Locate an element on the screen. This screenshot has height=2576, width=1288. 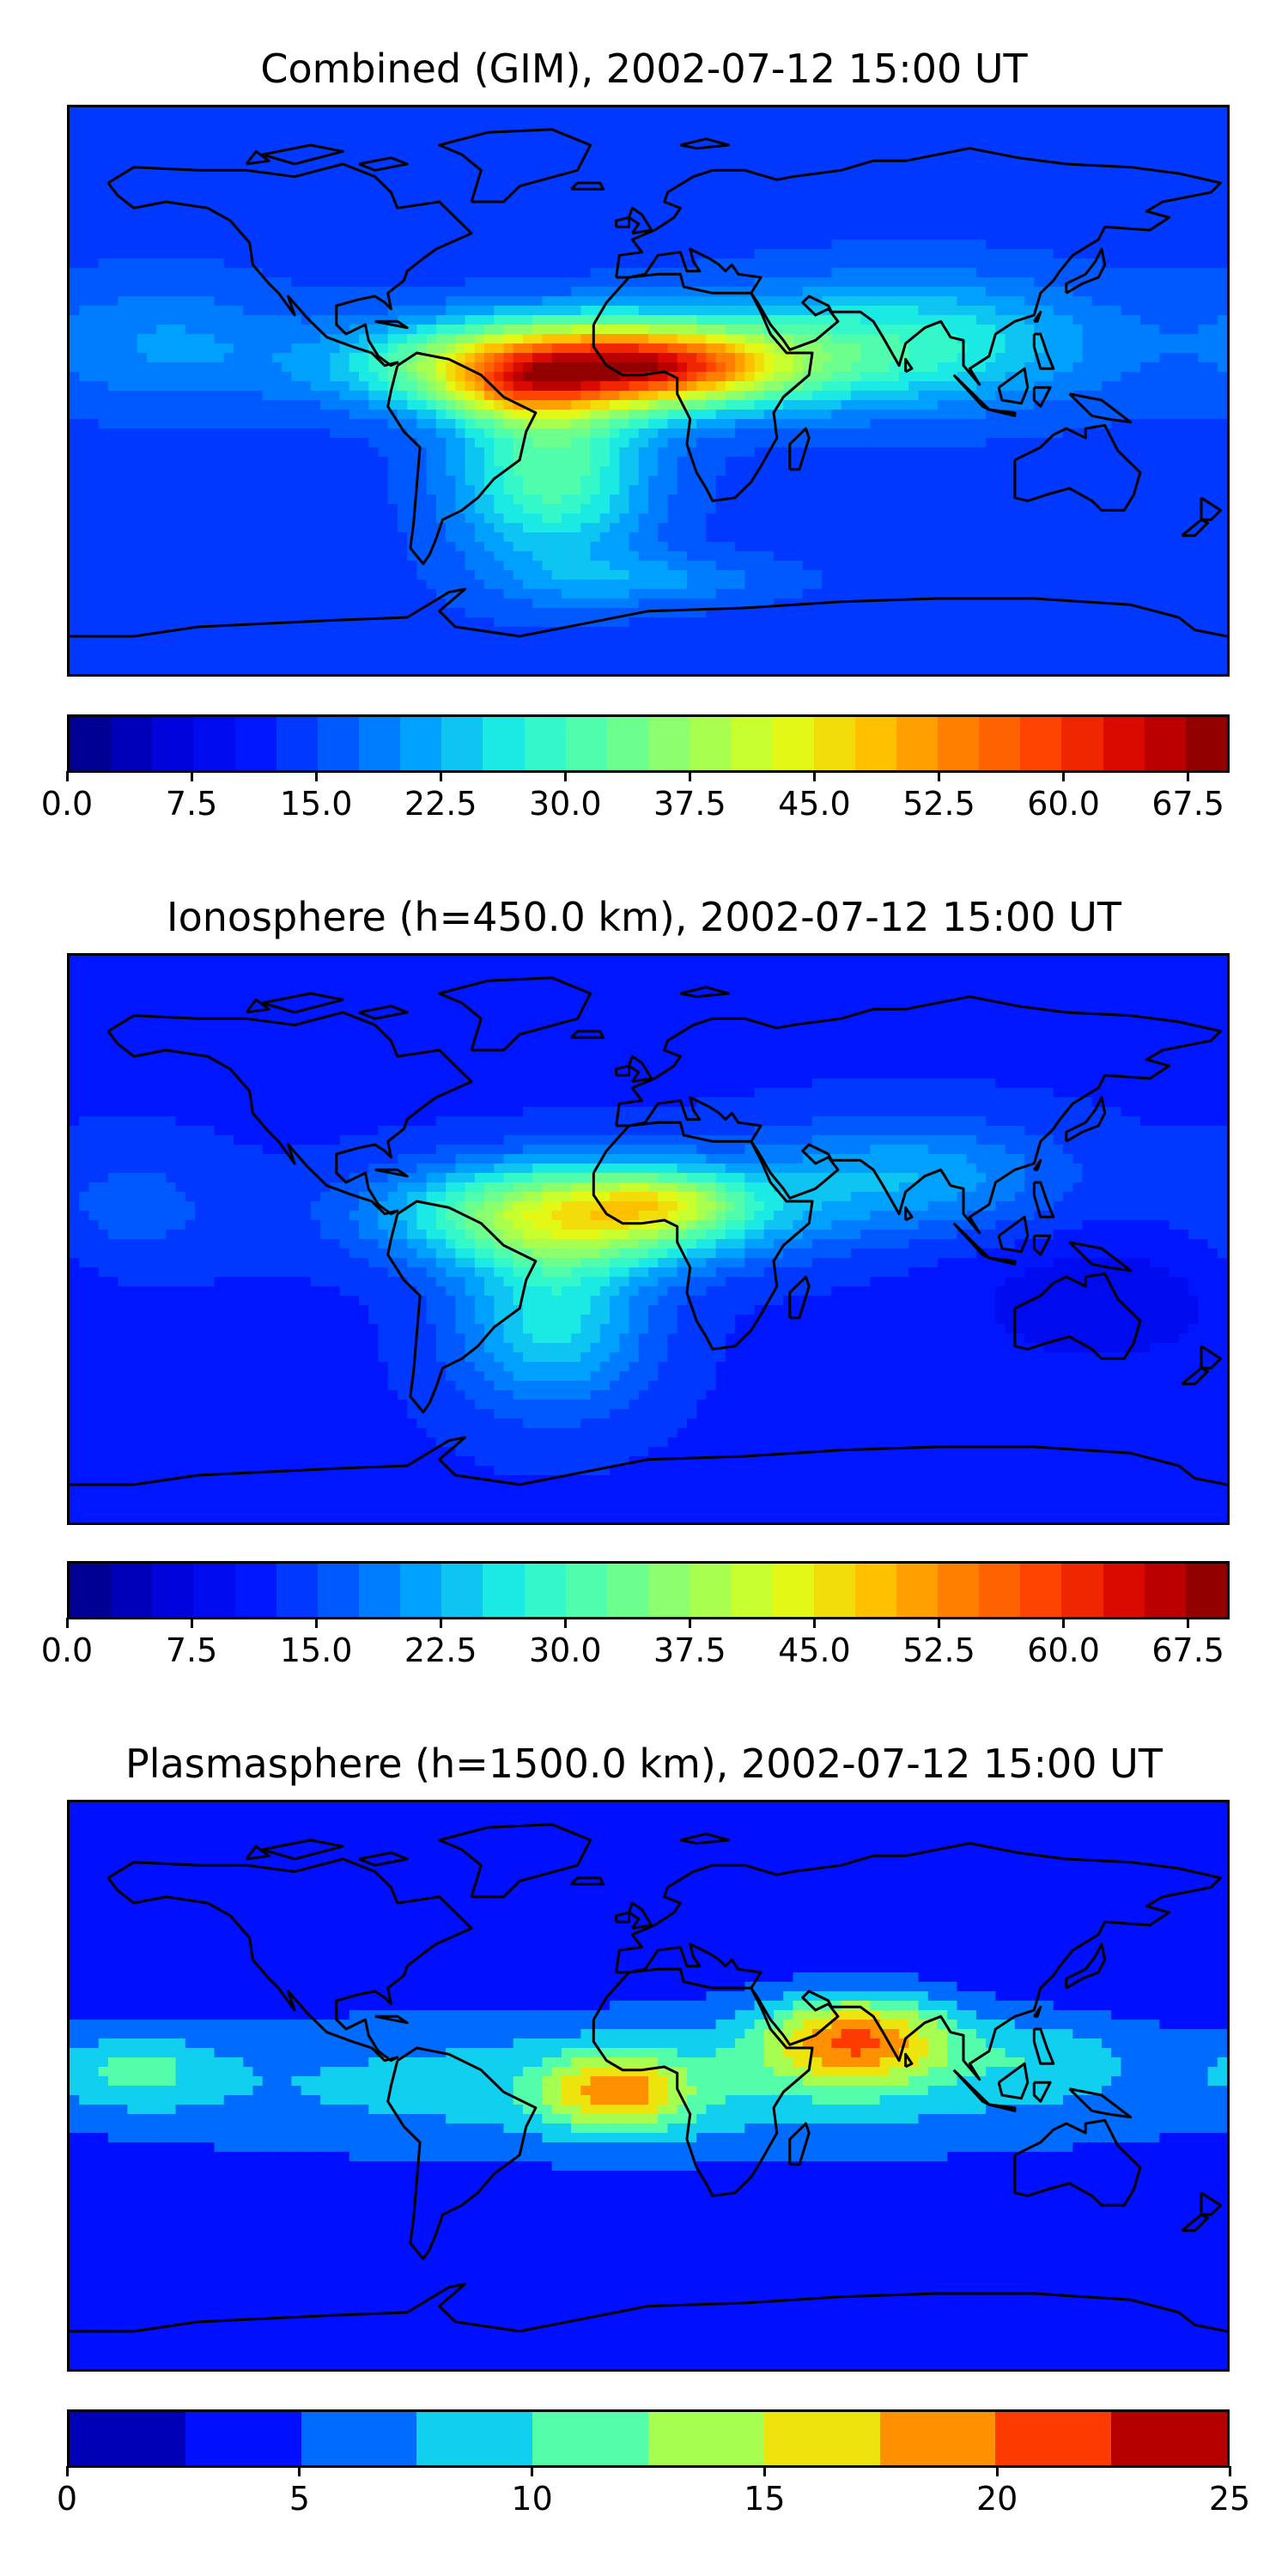
colorbar-plasmasphere is located at coordinates (649, 2438).